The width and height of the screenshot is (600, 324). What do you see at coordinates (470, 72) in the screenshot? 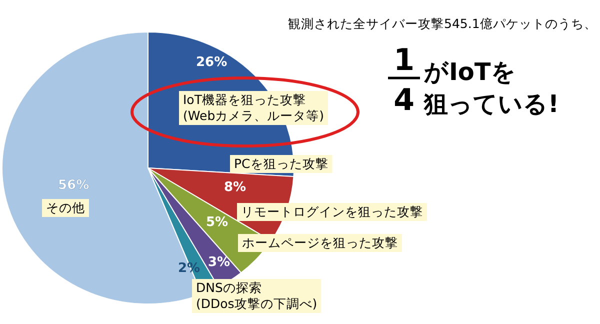
I see `text: がIoTを` at bounding box center [470, 72].